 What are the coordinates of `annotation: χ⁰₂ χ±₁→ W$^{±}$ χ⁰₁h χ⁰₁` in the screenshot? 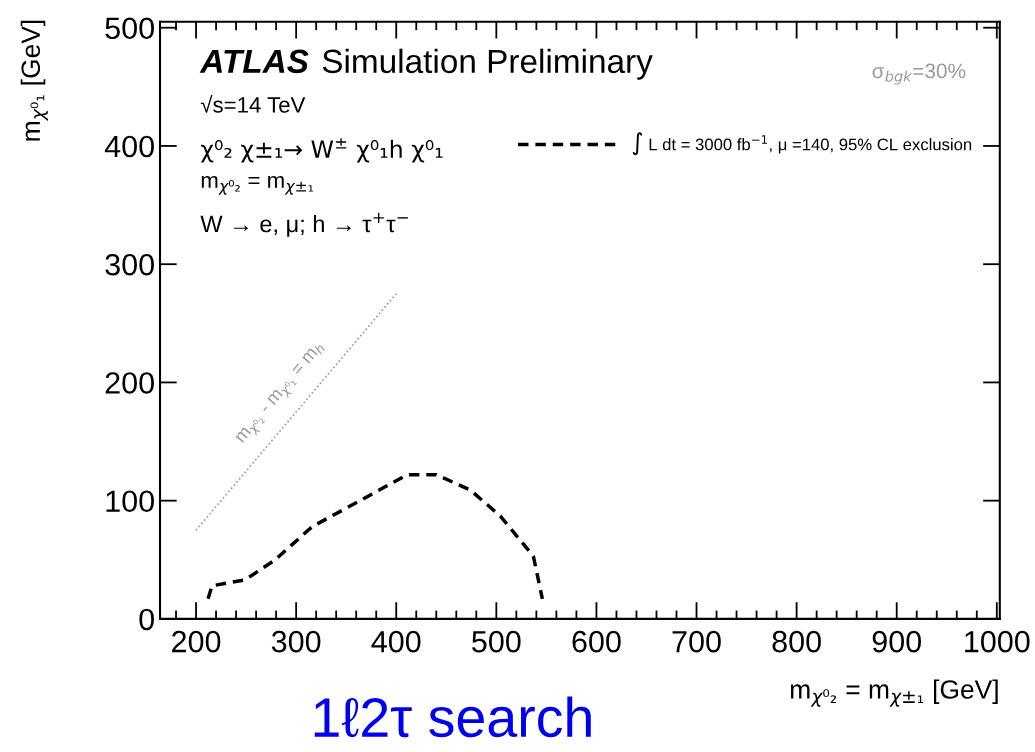 It's located at (322, 150).